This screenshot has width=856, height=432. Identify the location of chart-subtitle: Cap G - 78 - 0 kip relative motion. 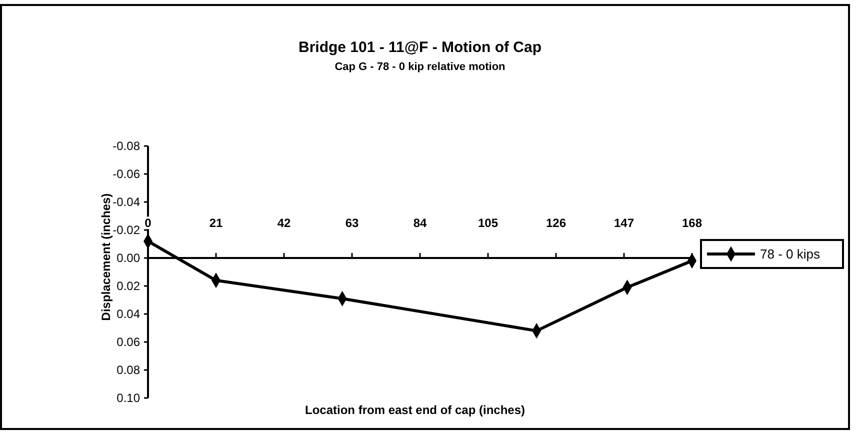
(420, 67).